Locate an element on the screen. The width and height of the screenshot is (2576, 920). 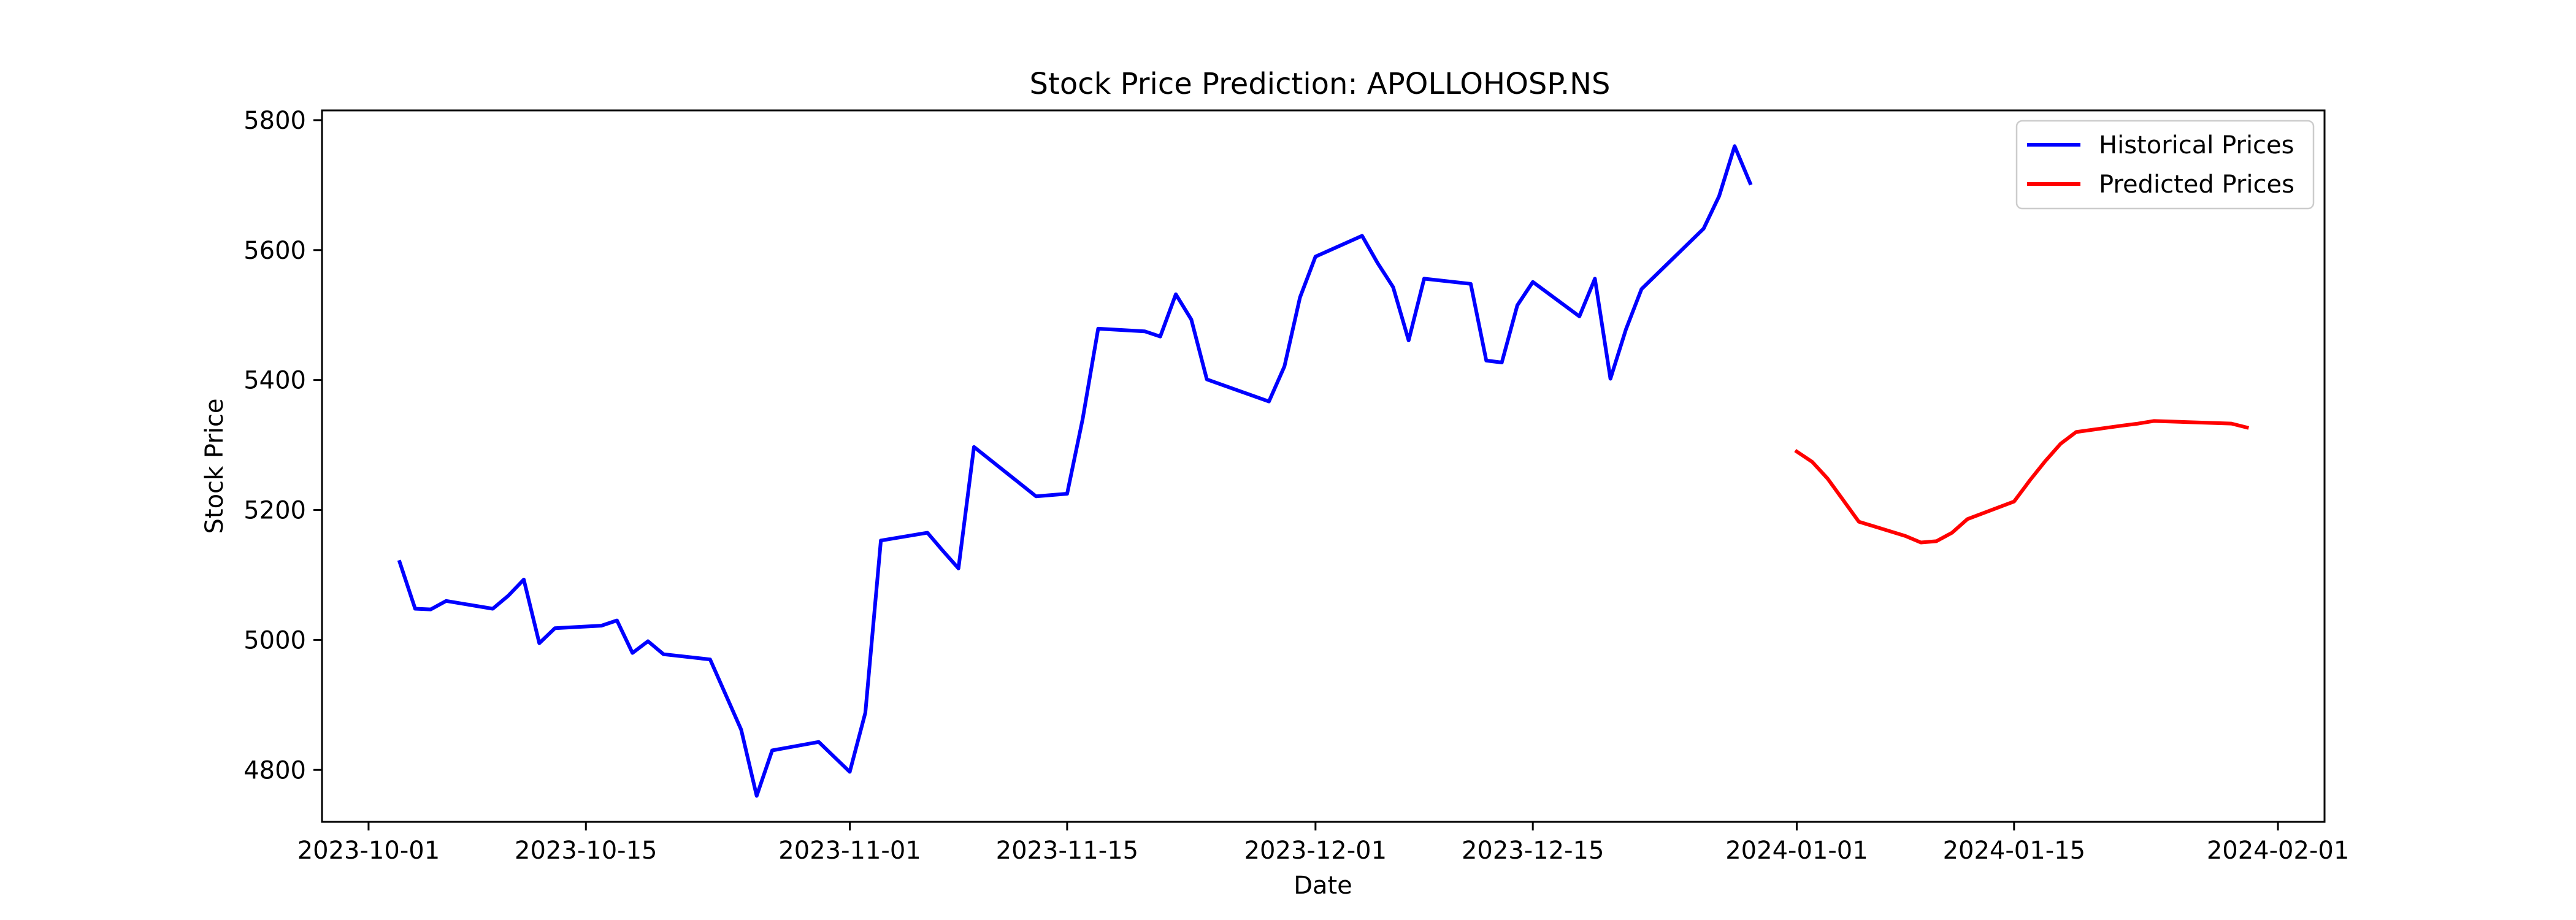
x-tick-label: 2024-01-01 is located at coordinates (1796, 851).